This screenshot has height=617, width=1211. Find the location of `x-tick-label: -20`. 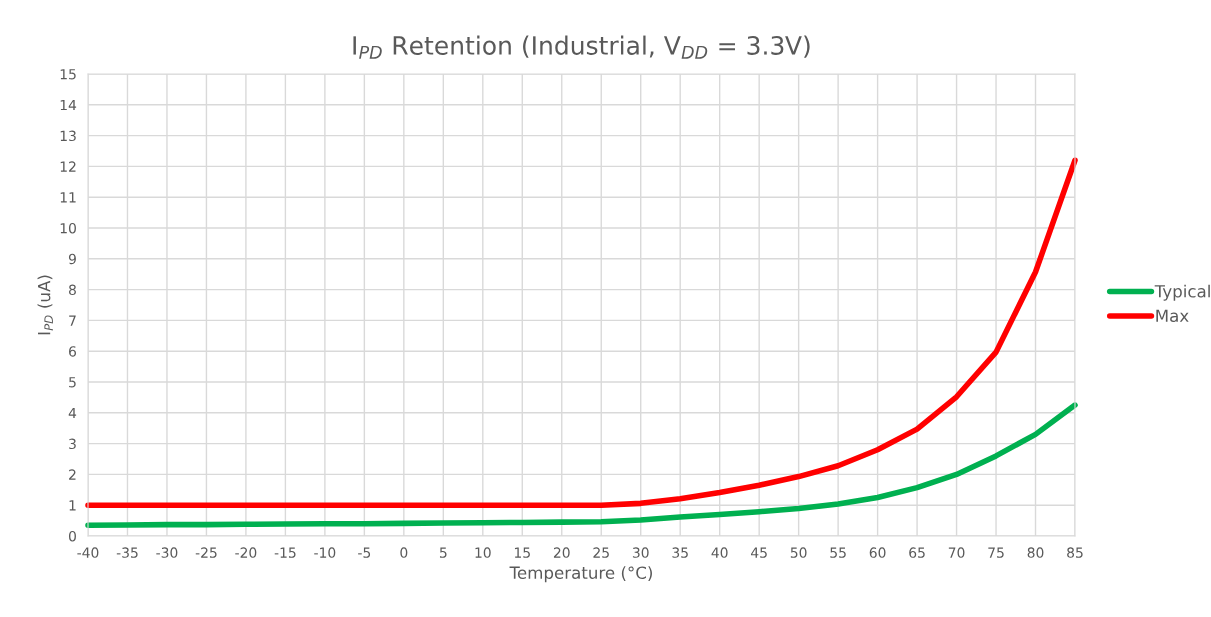

x-tick-label: -20 is located at coordinates (246, 552).